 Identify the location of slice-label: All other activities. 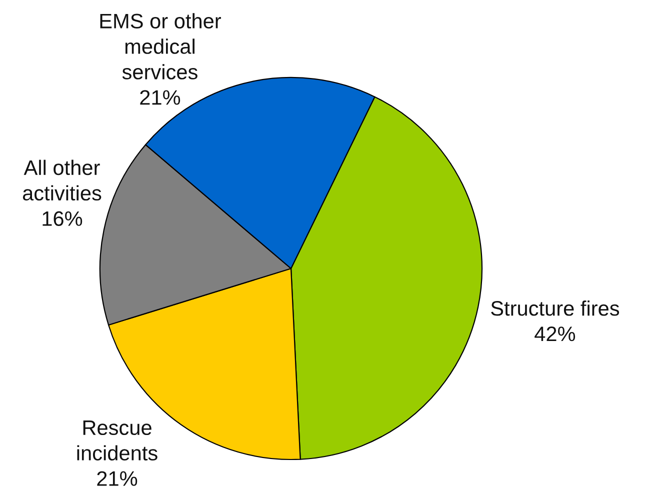
(62, 180).